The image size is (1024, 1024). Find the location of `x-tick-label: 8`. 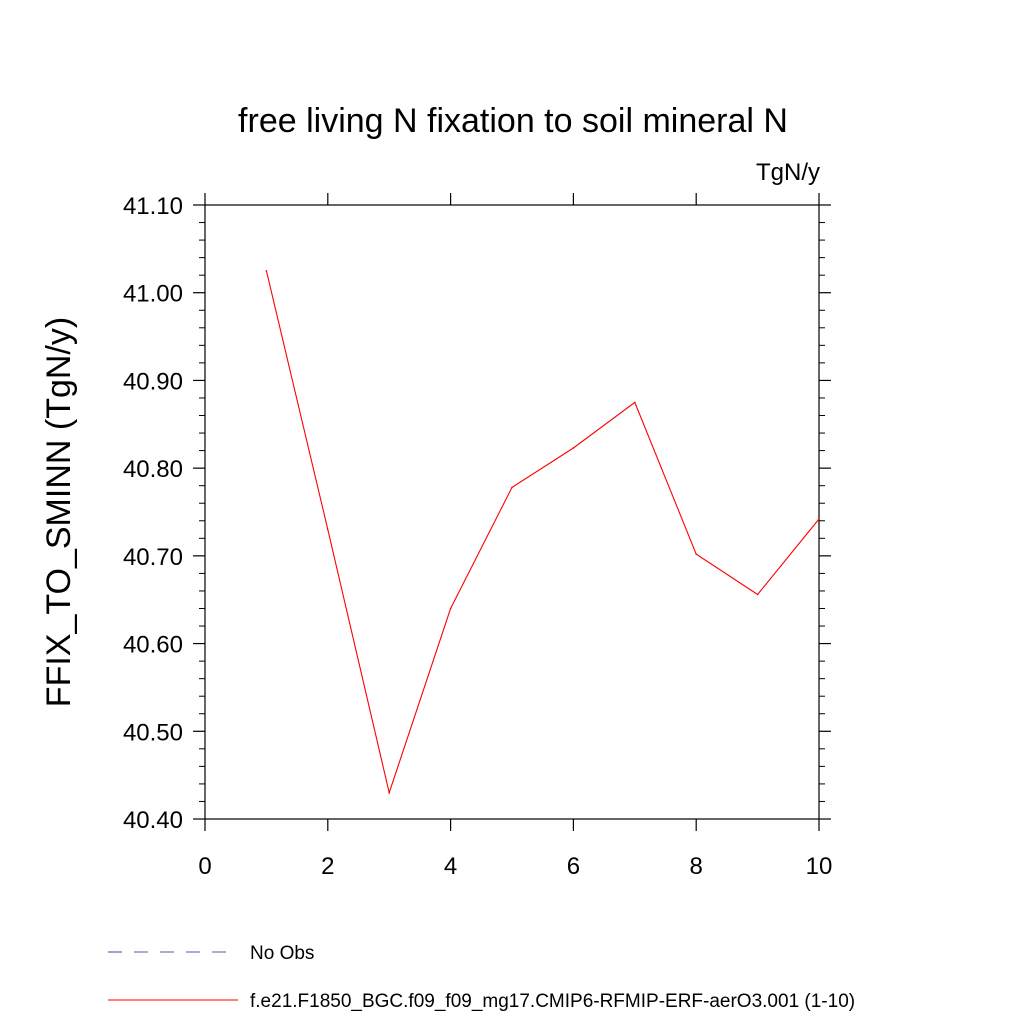

x-tick-label: 8 is located at coordinates (696, 866).